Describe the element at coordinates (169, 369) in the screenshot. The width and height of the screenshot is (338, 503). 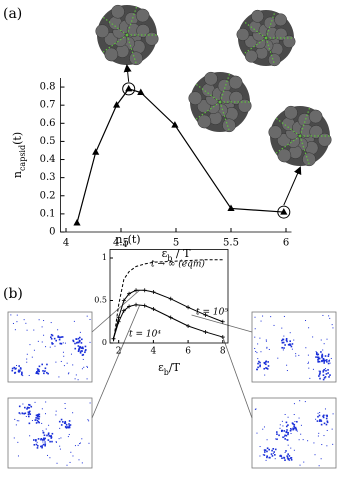
I see `x-axis-label: εb/T` at that location.